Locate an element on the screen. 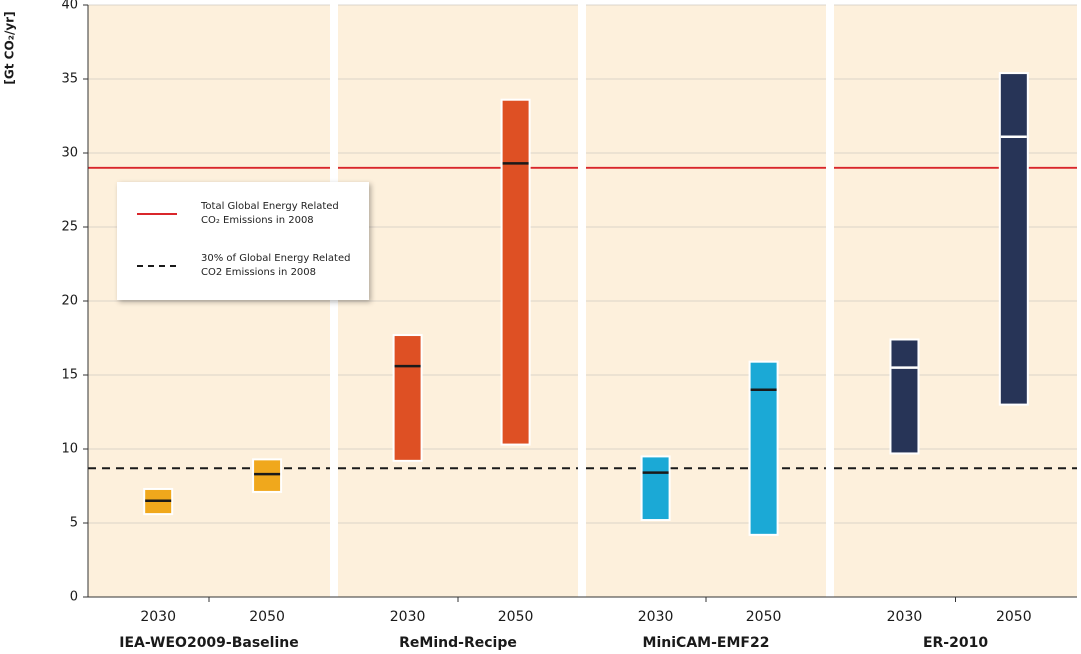 This screenshot has height=654, width=1081. y-tick-label: 30 is located at coordinates (69, 153).